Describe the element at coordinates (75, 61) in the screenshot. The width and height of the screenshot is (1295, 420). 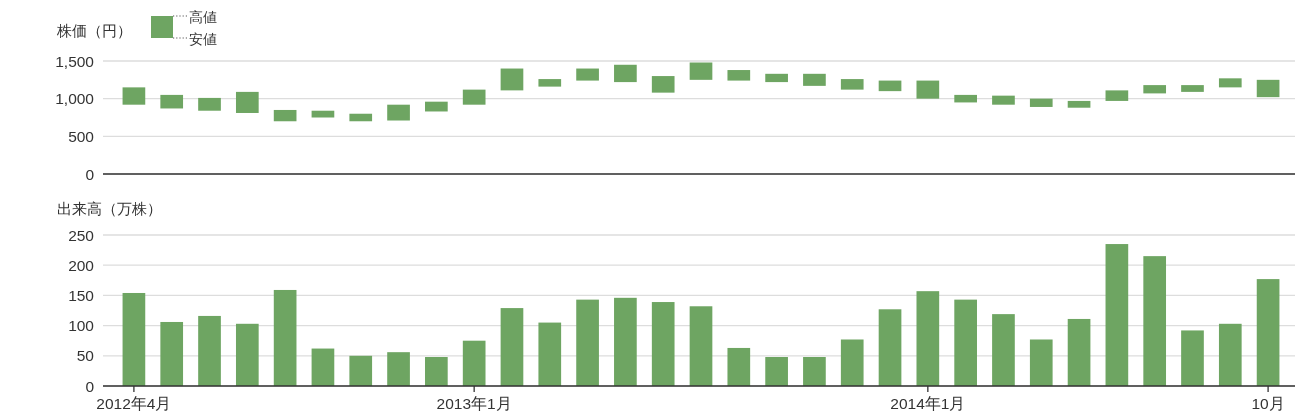
I see `y-tick-label: 1,500` at that location.